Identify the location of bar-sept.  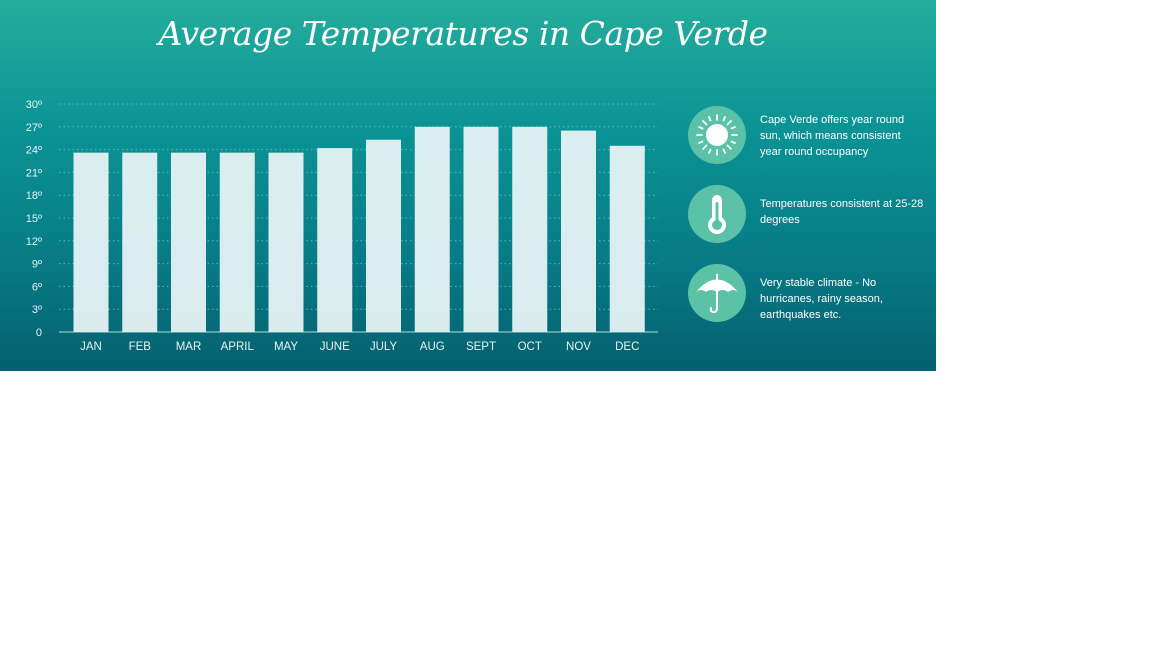
(481, 229).